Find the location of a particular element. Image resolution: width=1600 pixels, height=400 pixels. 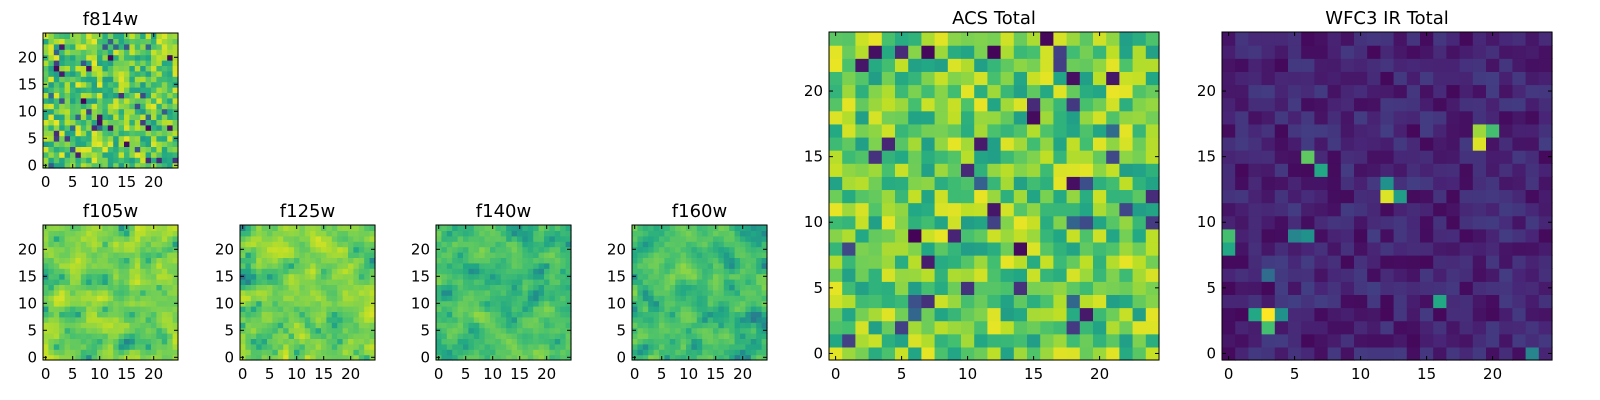

y-tick-label: 20 is located at coordinates (813, 91).